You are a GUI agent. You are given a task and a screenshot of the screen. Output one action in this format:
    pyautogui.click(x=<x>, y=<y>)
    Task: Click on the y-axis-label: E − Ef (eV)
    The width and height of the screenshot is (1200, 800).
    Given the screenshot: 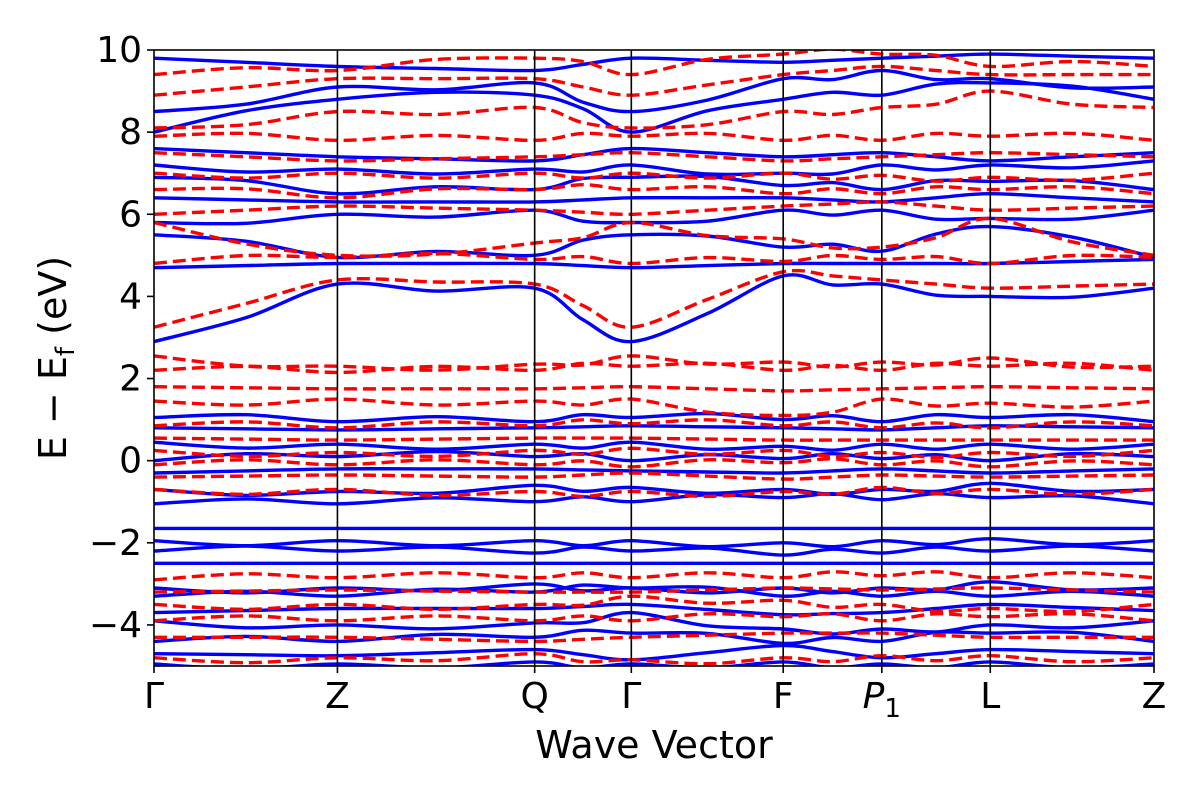 What is the action you would take?
    pyautogui.click(x=56, y=358)
    